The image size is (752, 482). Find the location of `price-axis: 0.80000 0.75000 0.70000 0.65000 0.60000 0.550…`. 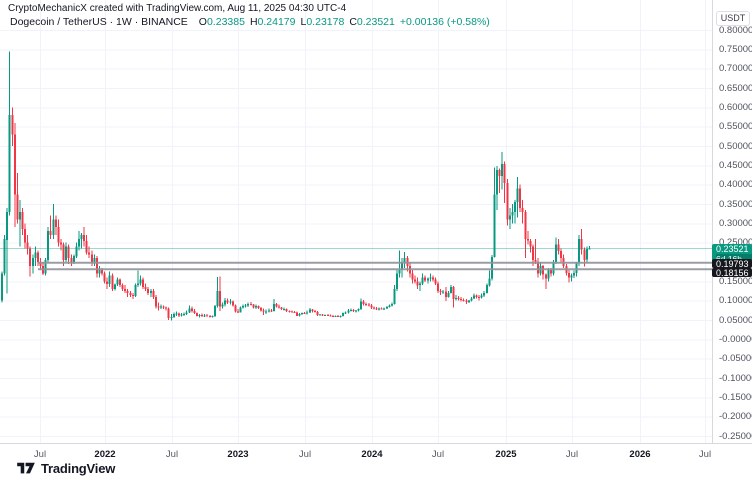

price-axis: 0.80000 0.75000 0.70000 0.65000 0.60000 0.550… is located at coordinates (732, 221).